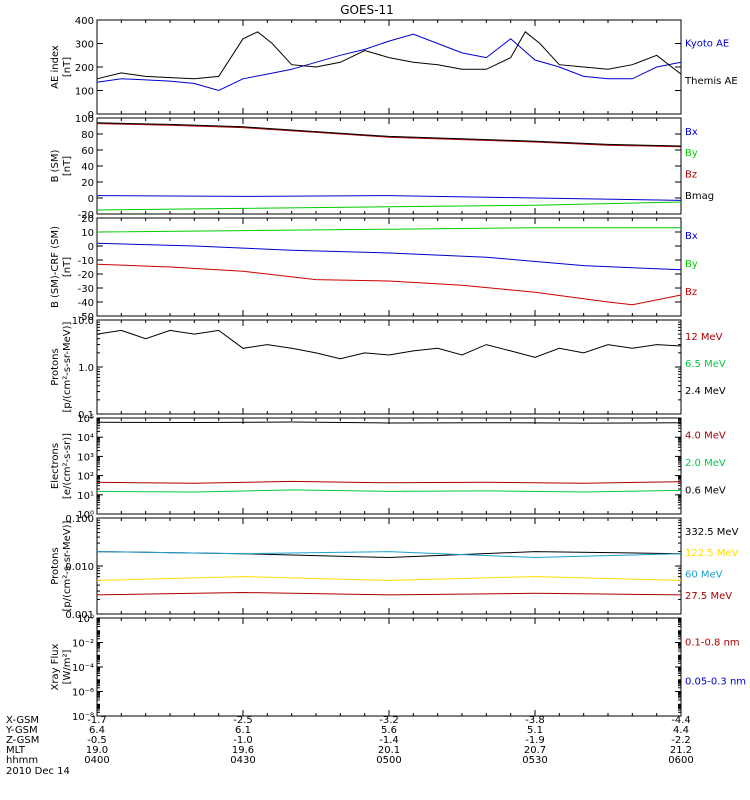 The height and width of the screenshot is (800, 750). What do you see at coordinates (83, 321) in the screenshot?
I see `y-tick-label: 10.0` at bounding box center [83, 321].